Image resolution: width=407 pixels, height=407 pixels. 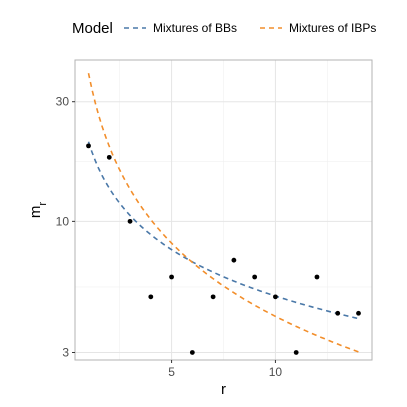 What do you see at coordinates (171, 372) in the screenshot?
I see `x-tick-label: 5` at bounding box center [171, 372].